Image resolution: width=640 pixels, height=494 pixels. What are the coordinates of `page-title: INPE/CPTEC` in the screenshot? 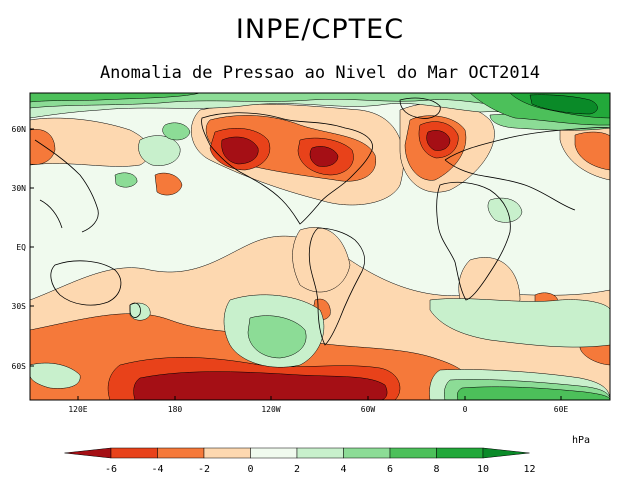 It's located at (320, 29).